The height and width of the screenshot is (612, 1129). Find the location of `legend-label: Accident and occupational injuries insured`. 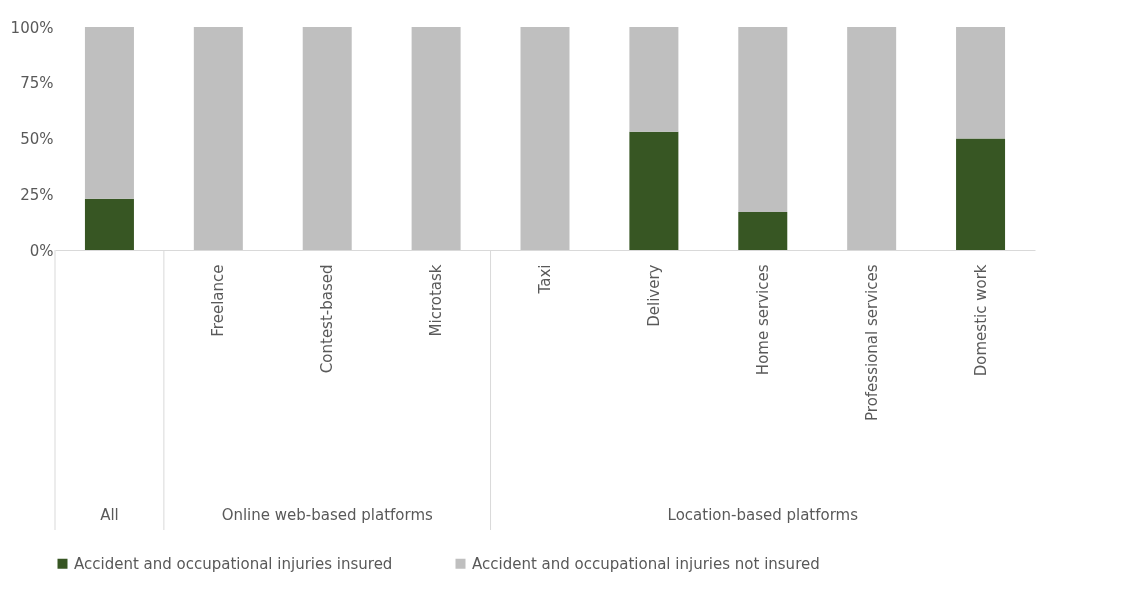

legend-label: Accident and occupational injuries insured is located at coordinates (233, 563).